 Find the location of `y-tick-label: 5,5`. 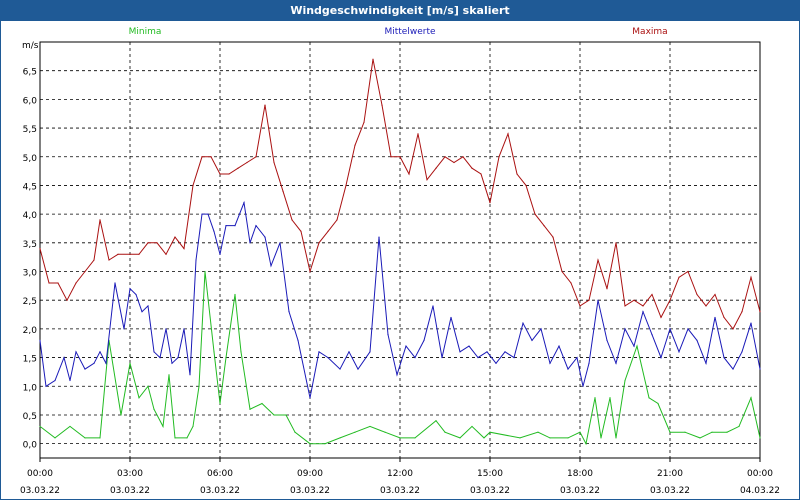

y-tick-label: 5,5 is located at coordinates (30, 130).